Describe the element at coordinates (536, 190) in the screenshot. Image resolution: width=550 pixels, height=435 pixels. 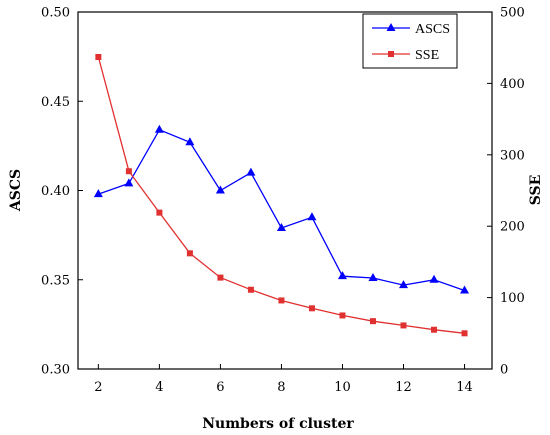
I see `y-axis-right-title: SSE` at that location.